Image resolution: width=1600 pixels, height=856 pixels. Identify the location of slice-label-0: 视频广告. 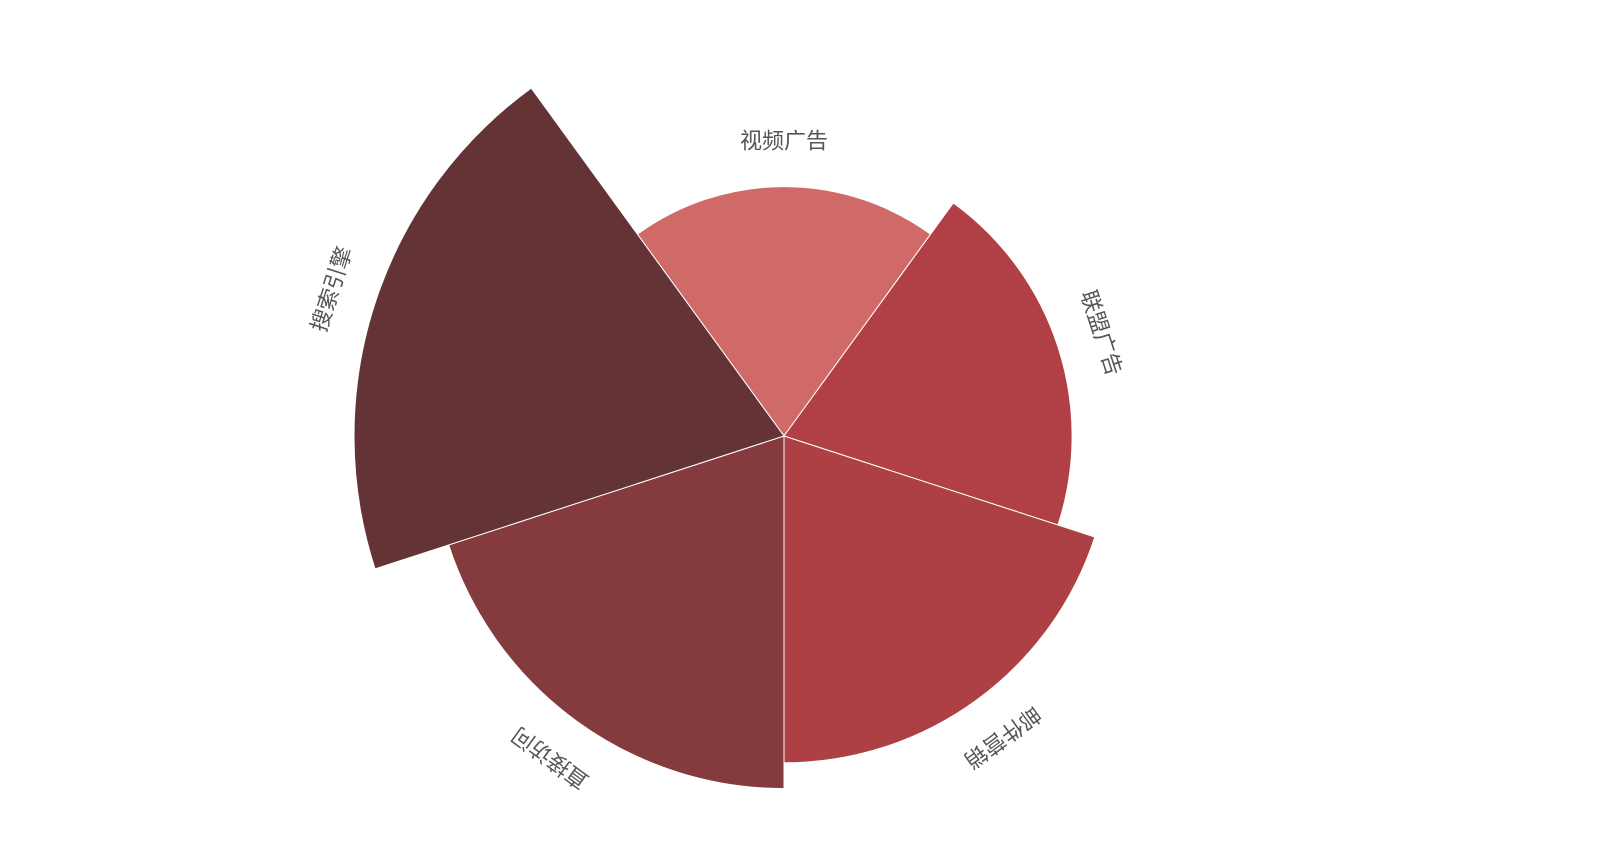
(784, 142).